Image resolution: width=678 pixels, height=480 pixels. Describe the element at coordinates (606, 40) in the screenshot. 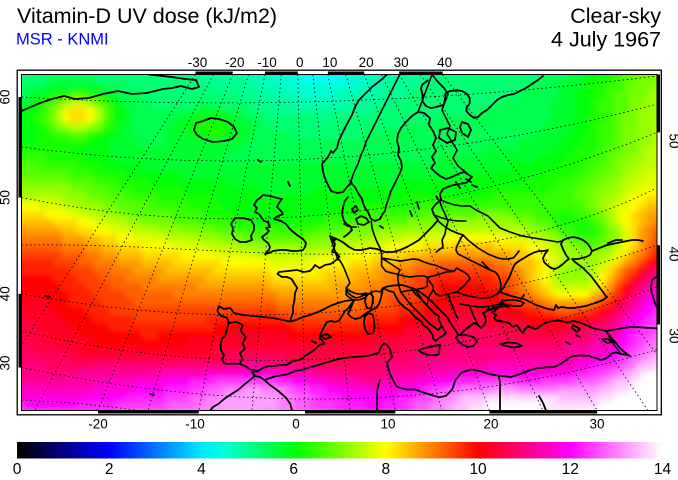

I see `svg-text: 4 July 1967` at that location.